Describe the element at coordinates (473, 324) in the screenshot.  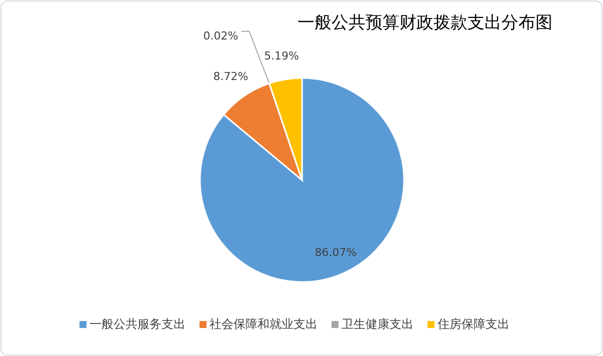
I see `legend-label: 住房保障支出` at that location.